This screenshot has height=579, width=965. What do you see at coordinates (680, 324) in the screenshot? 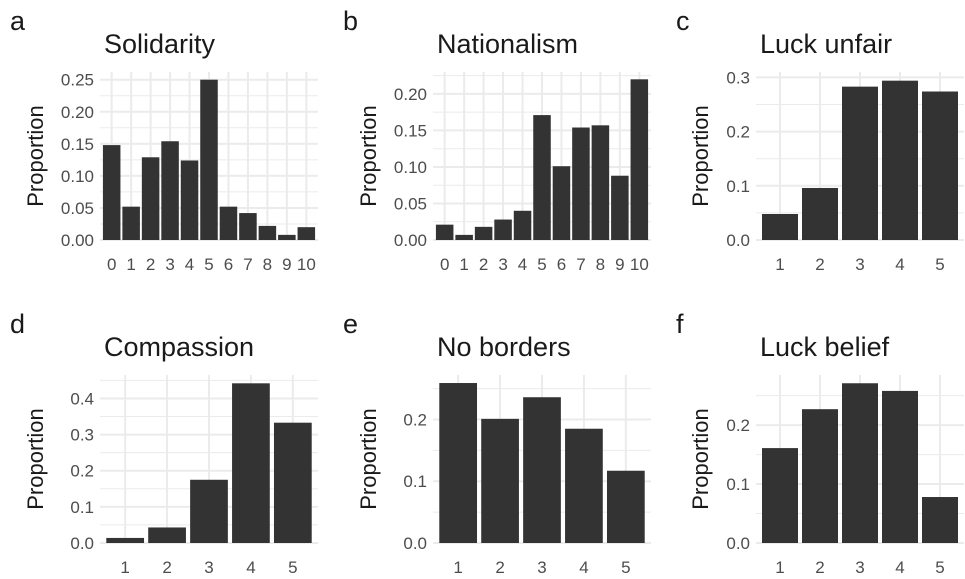
I see `panel-letter: f` at bounding box center [680, 324].